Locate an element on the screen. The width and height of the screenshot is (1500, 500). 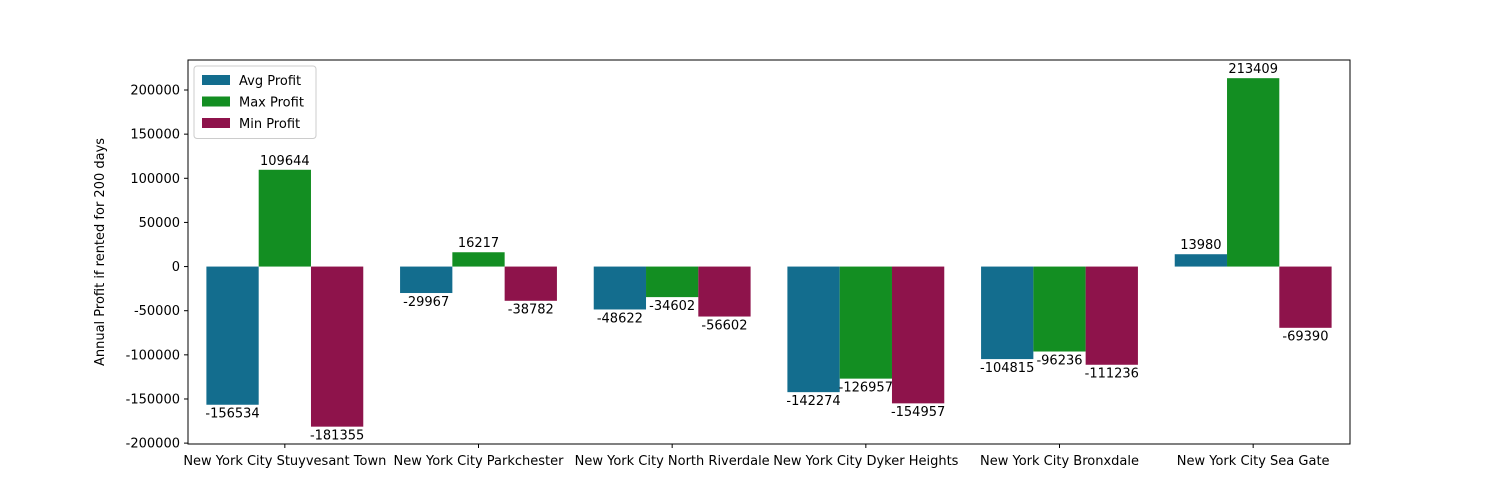
data-label-3-6: -69390 is located at coordinates (1305, 337).